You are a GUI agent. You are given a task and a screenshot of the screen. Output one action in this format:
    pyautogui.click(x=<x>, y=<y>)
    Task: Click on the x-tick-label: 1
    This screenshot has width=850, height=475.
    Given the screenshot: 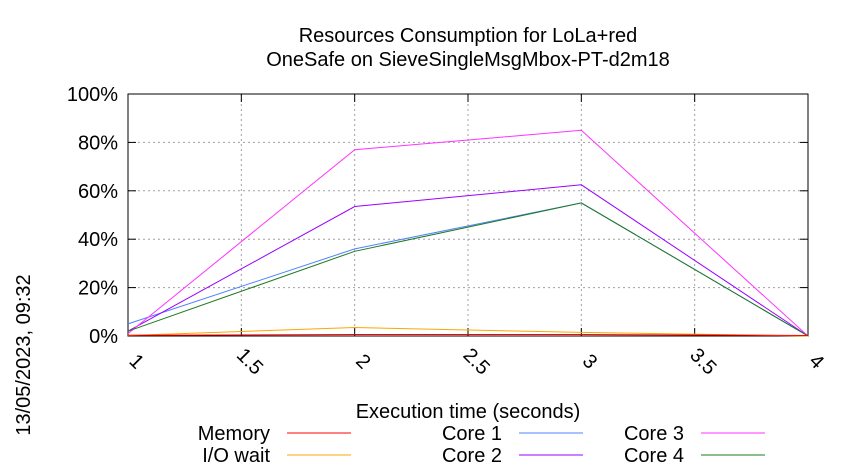 What is the action you would take?
    pyautogui.click(x=136, y=361)
    